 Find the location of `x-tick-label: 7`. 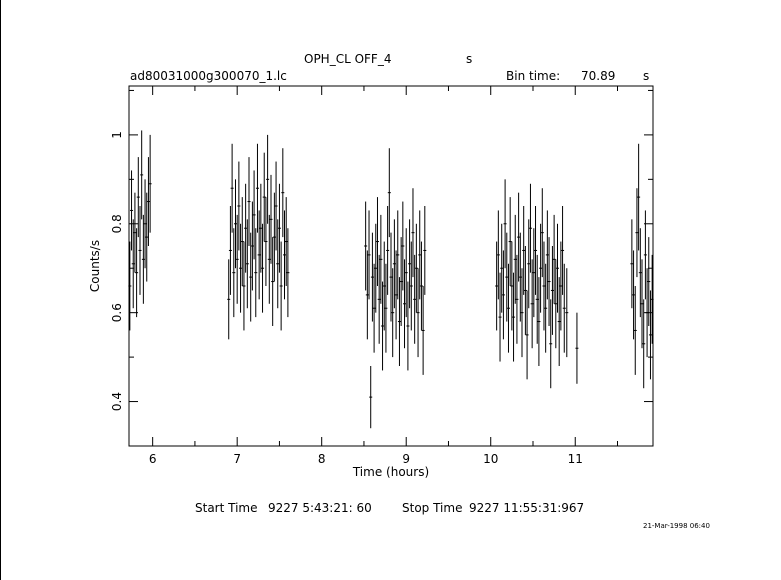

x-tick-label: 7 is located at coordinates (237, 459).